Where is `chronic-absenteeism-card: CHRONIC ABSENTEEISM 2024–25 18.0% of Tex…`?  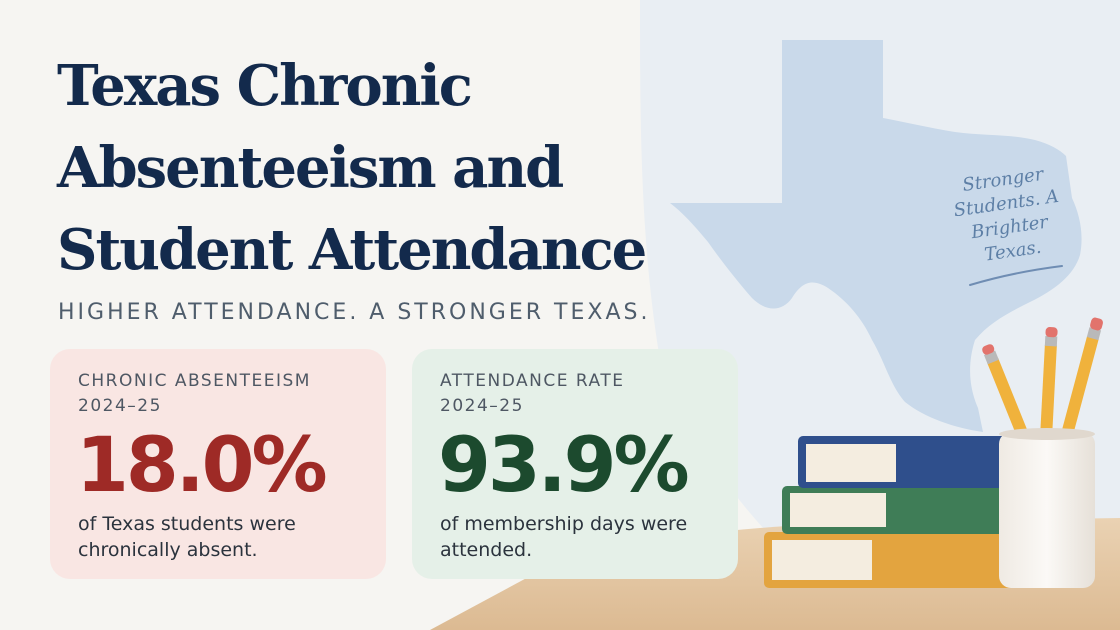
chronic-absenteeism-card: CHRONIC ABSENTEEISM 2024–25 18.0% of Tex… is located at coordinates (218, 464).